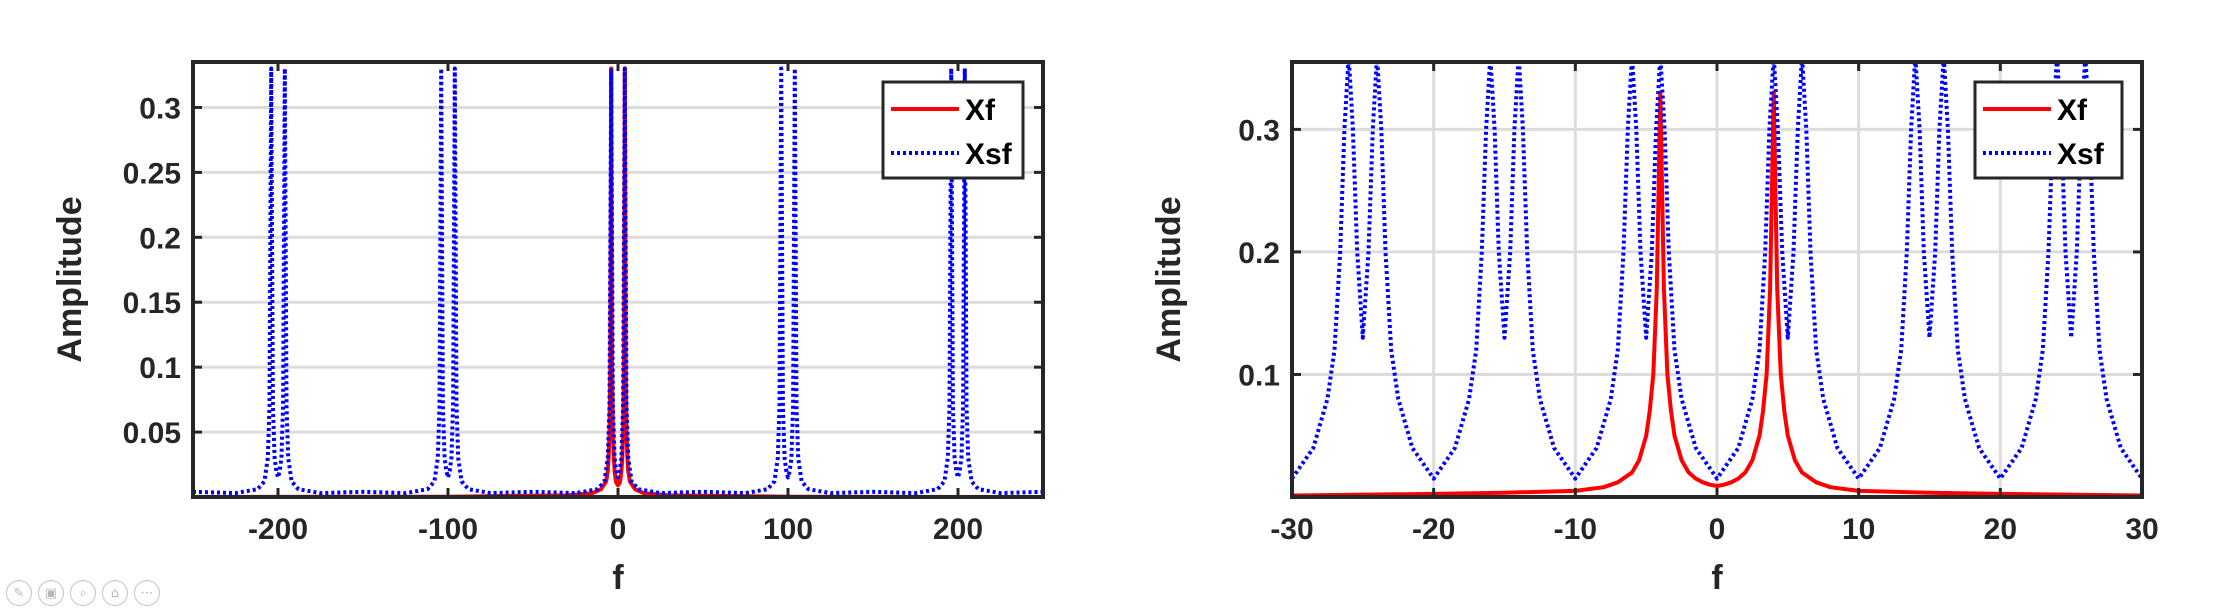  What do you see at coordinates (152, 303) in the screenshot?
I see `y-tick-label: 0.15` at bounding box center [152, 303].